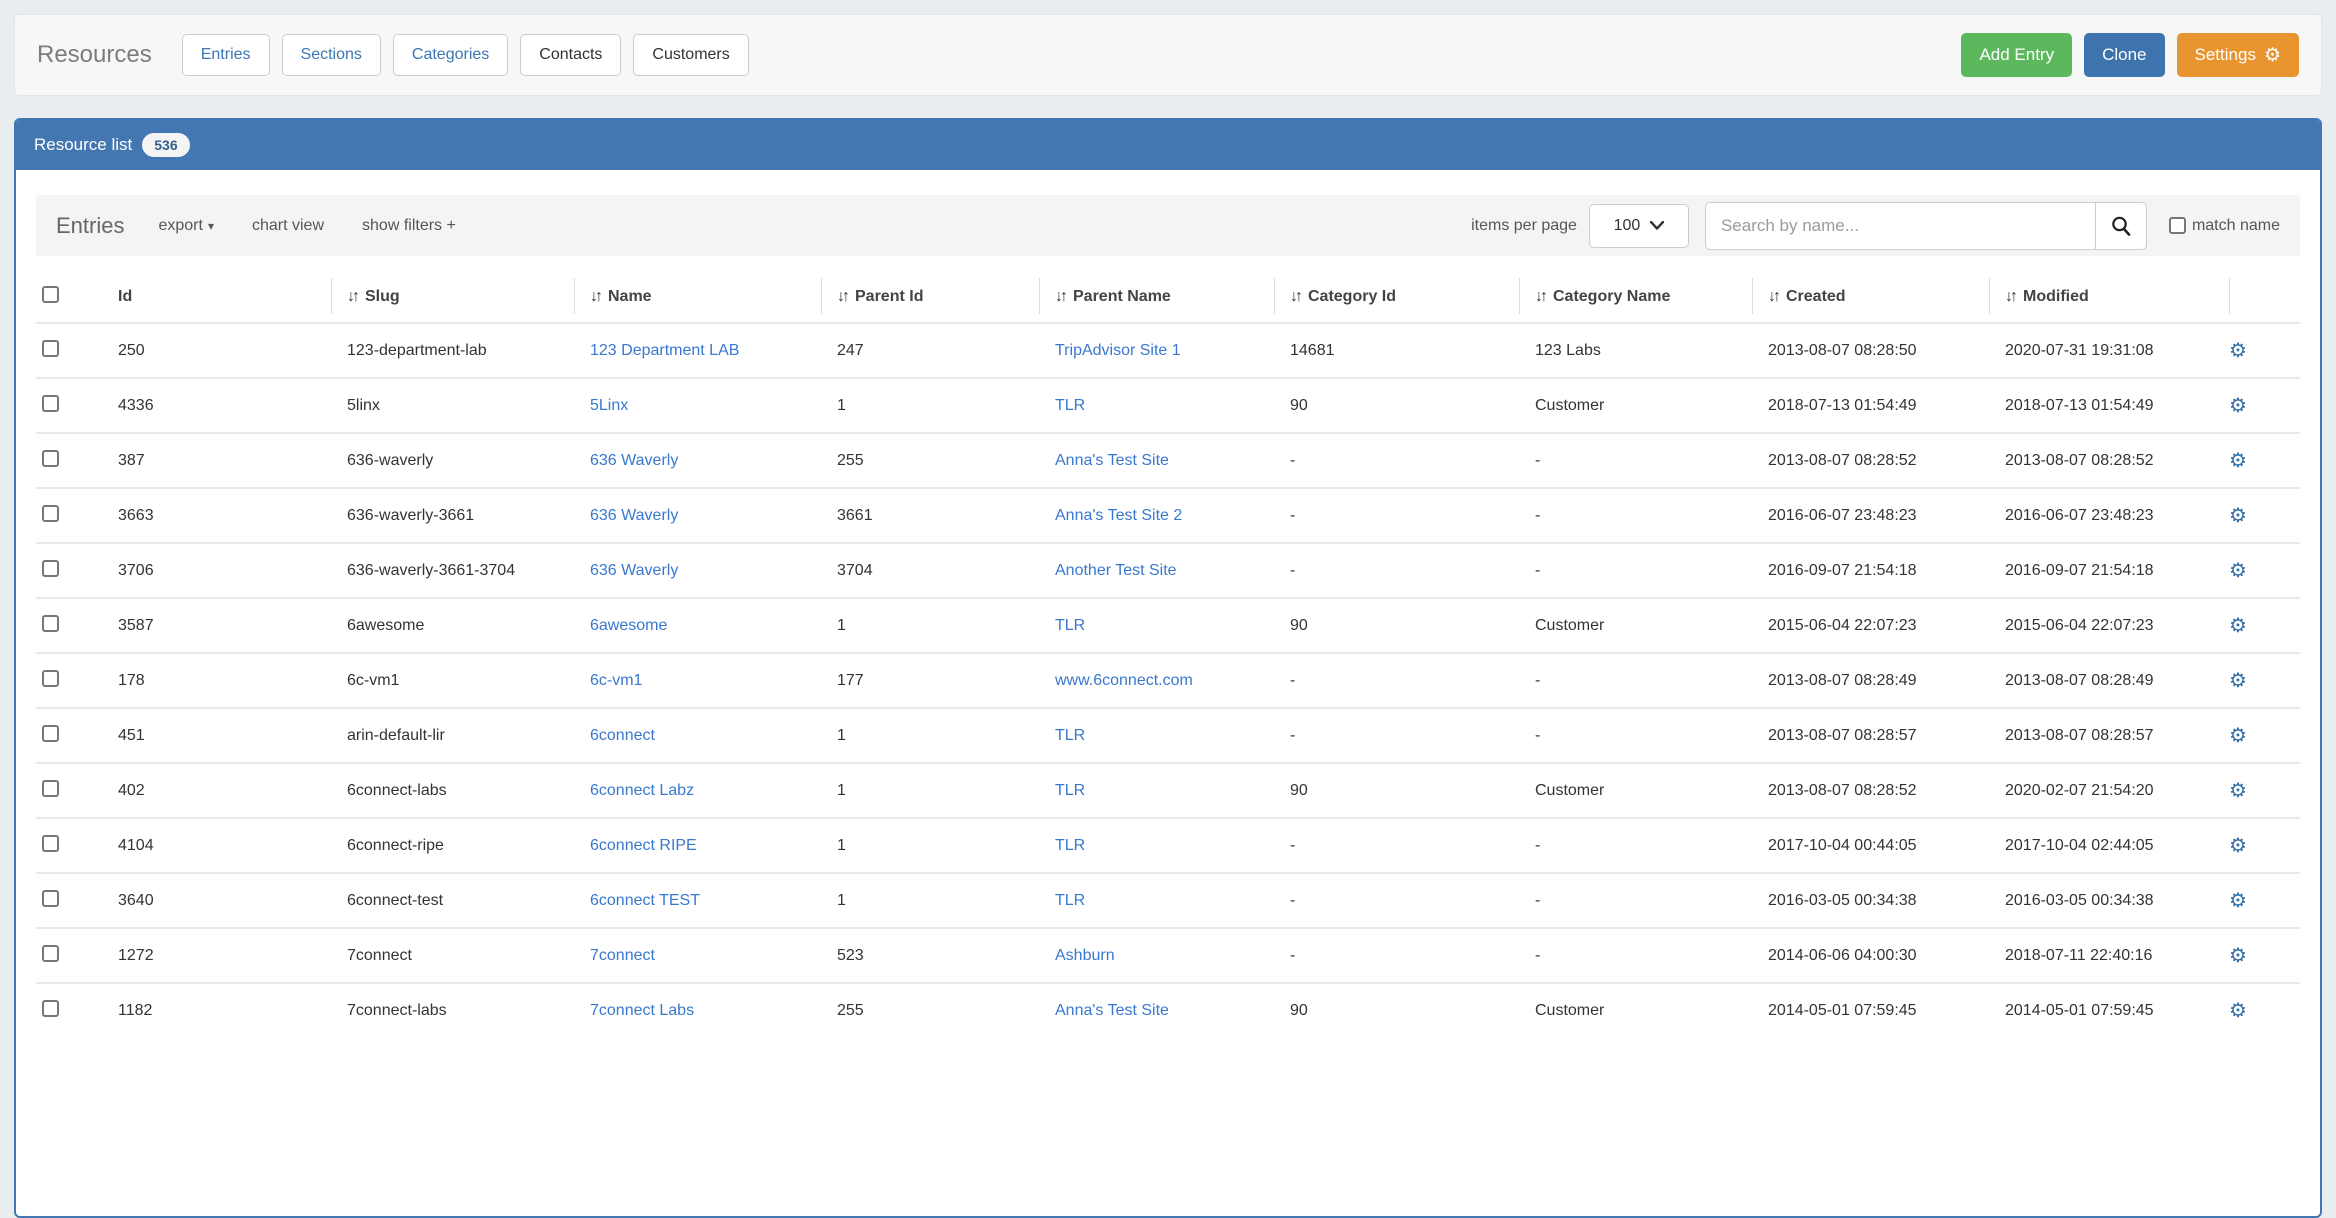 This screenshot has width=2336, height=1218. I want to click on parent-name-link: TripAdvisor Site 1, so click(1118, 350).